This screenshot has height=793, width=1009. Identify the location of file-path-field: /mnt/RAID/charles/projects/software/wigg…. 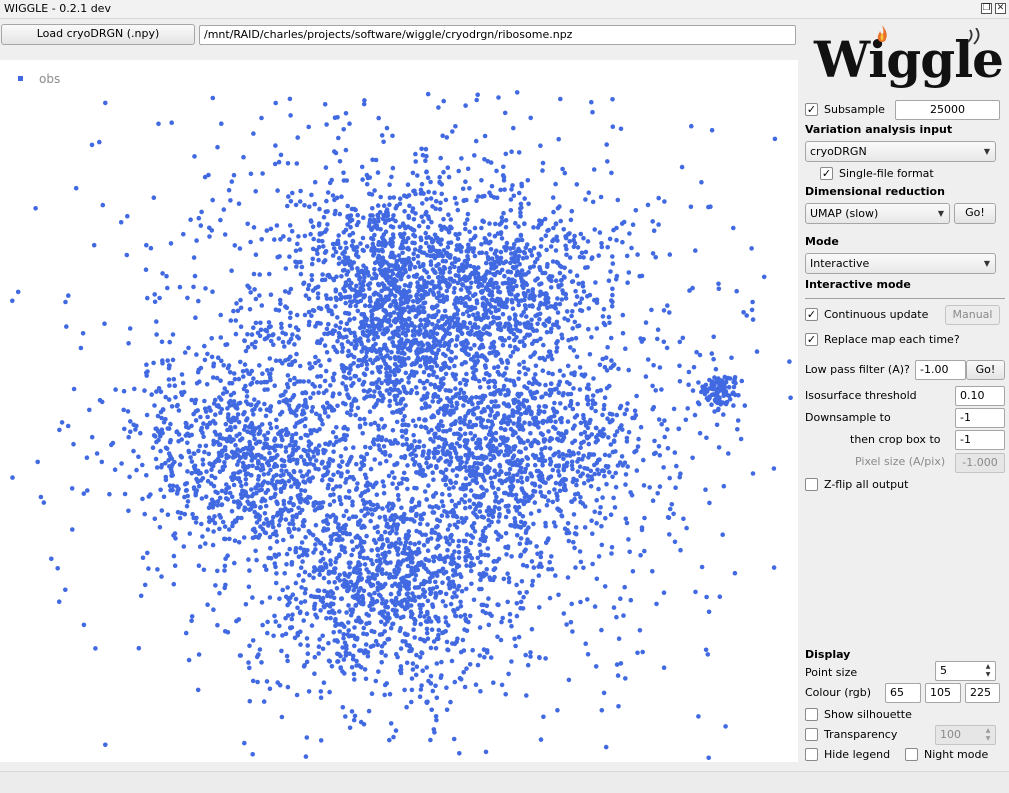
(497, 35).